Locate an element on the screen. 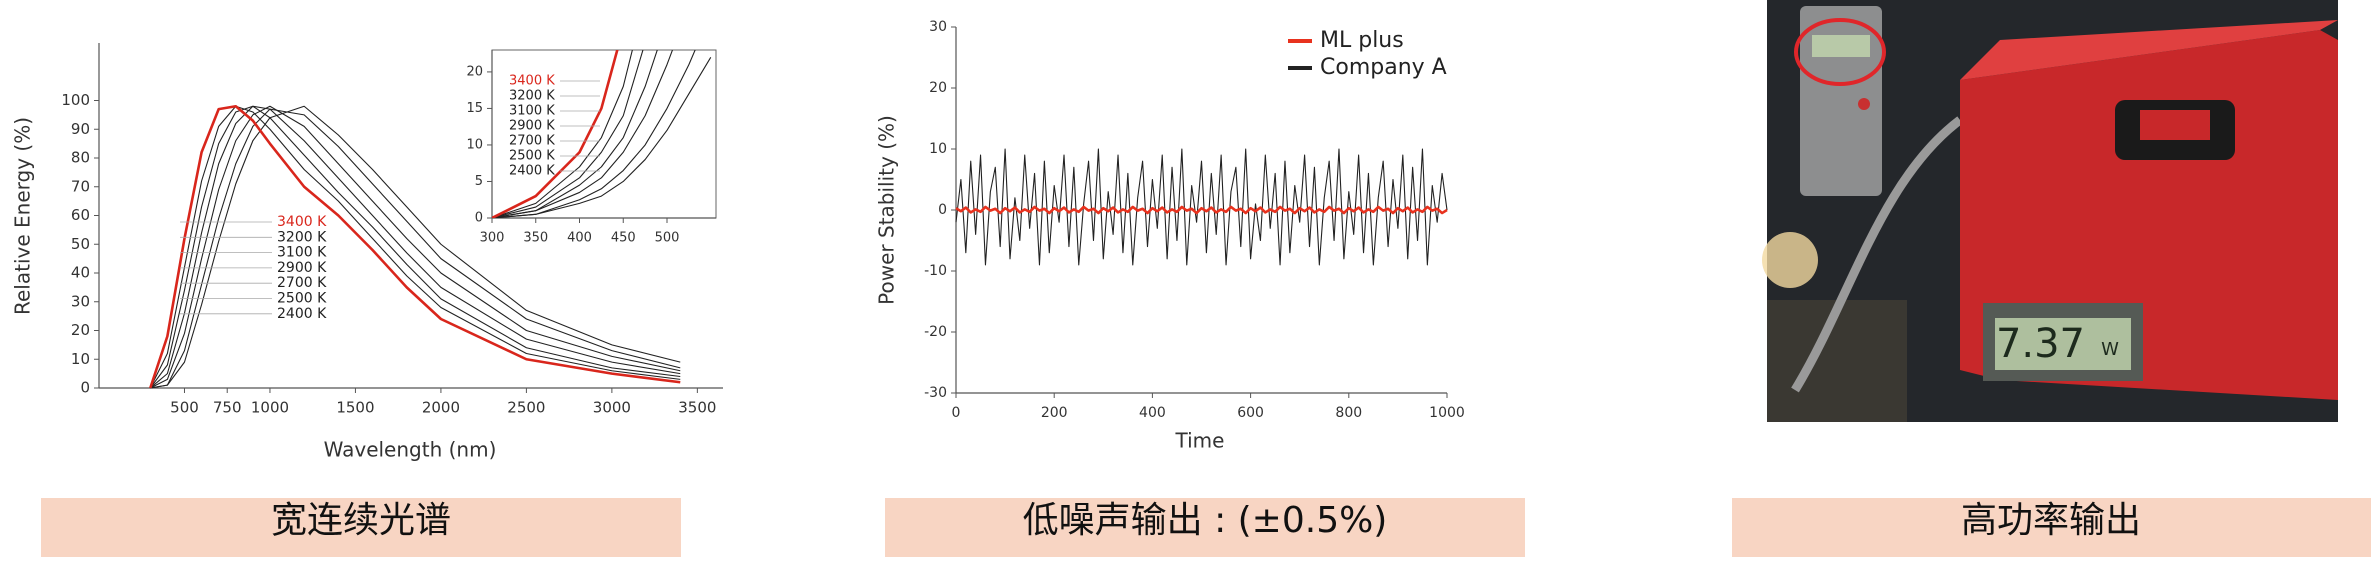 The height and width of the screenshot is (574, 2376). y-tick-label: 90 is located at coordinates (80, 129).